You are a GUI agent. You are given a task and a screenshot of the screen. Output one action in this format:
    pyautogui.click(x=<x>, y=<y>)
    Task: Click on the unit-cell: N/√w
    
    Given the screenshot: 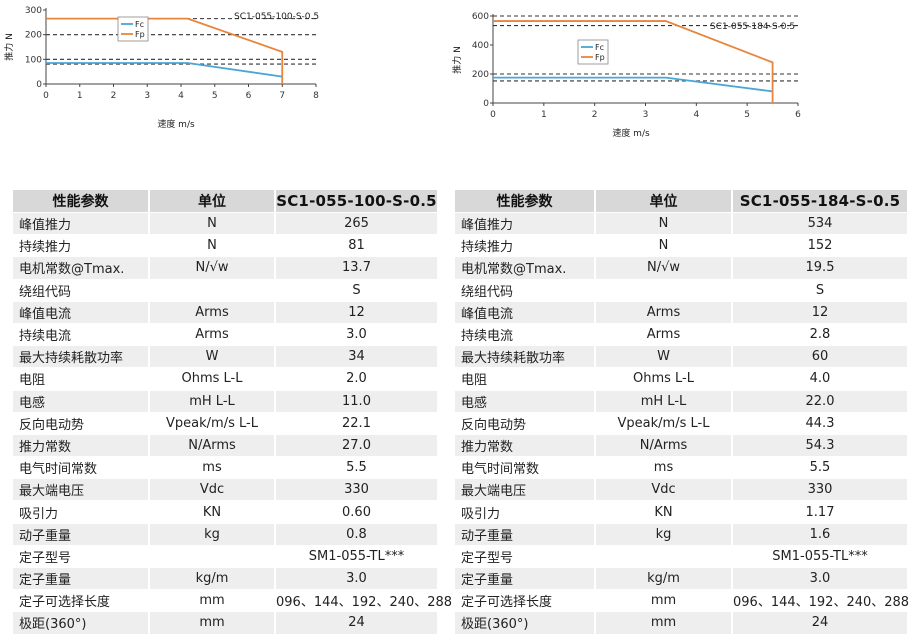 What is the action you would take?
    pyautogui.click(x=211, y=268)
    